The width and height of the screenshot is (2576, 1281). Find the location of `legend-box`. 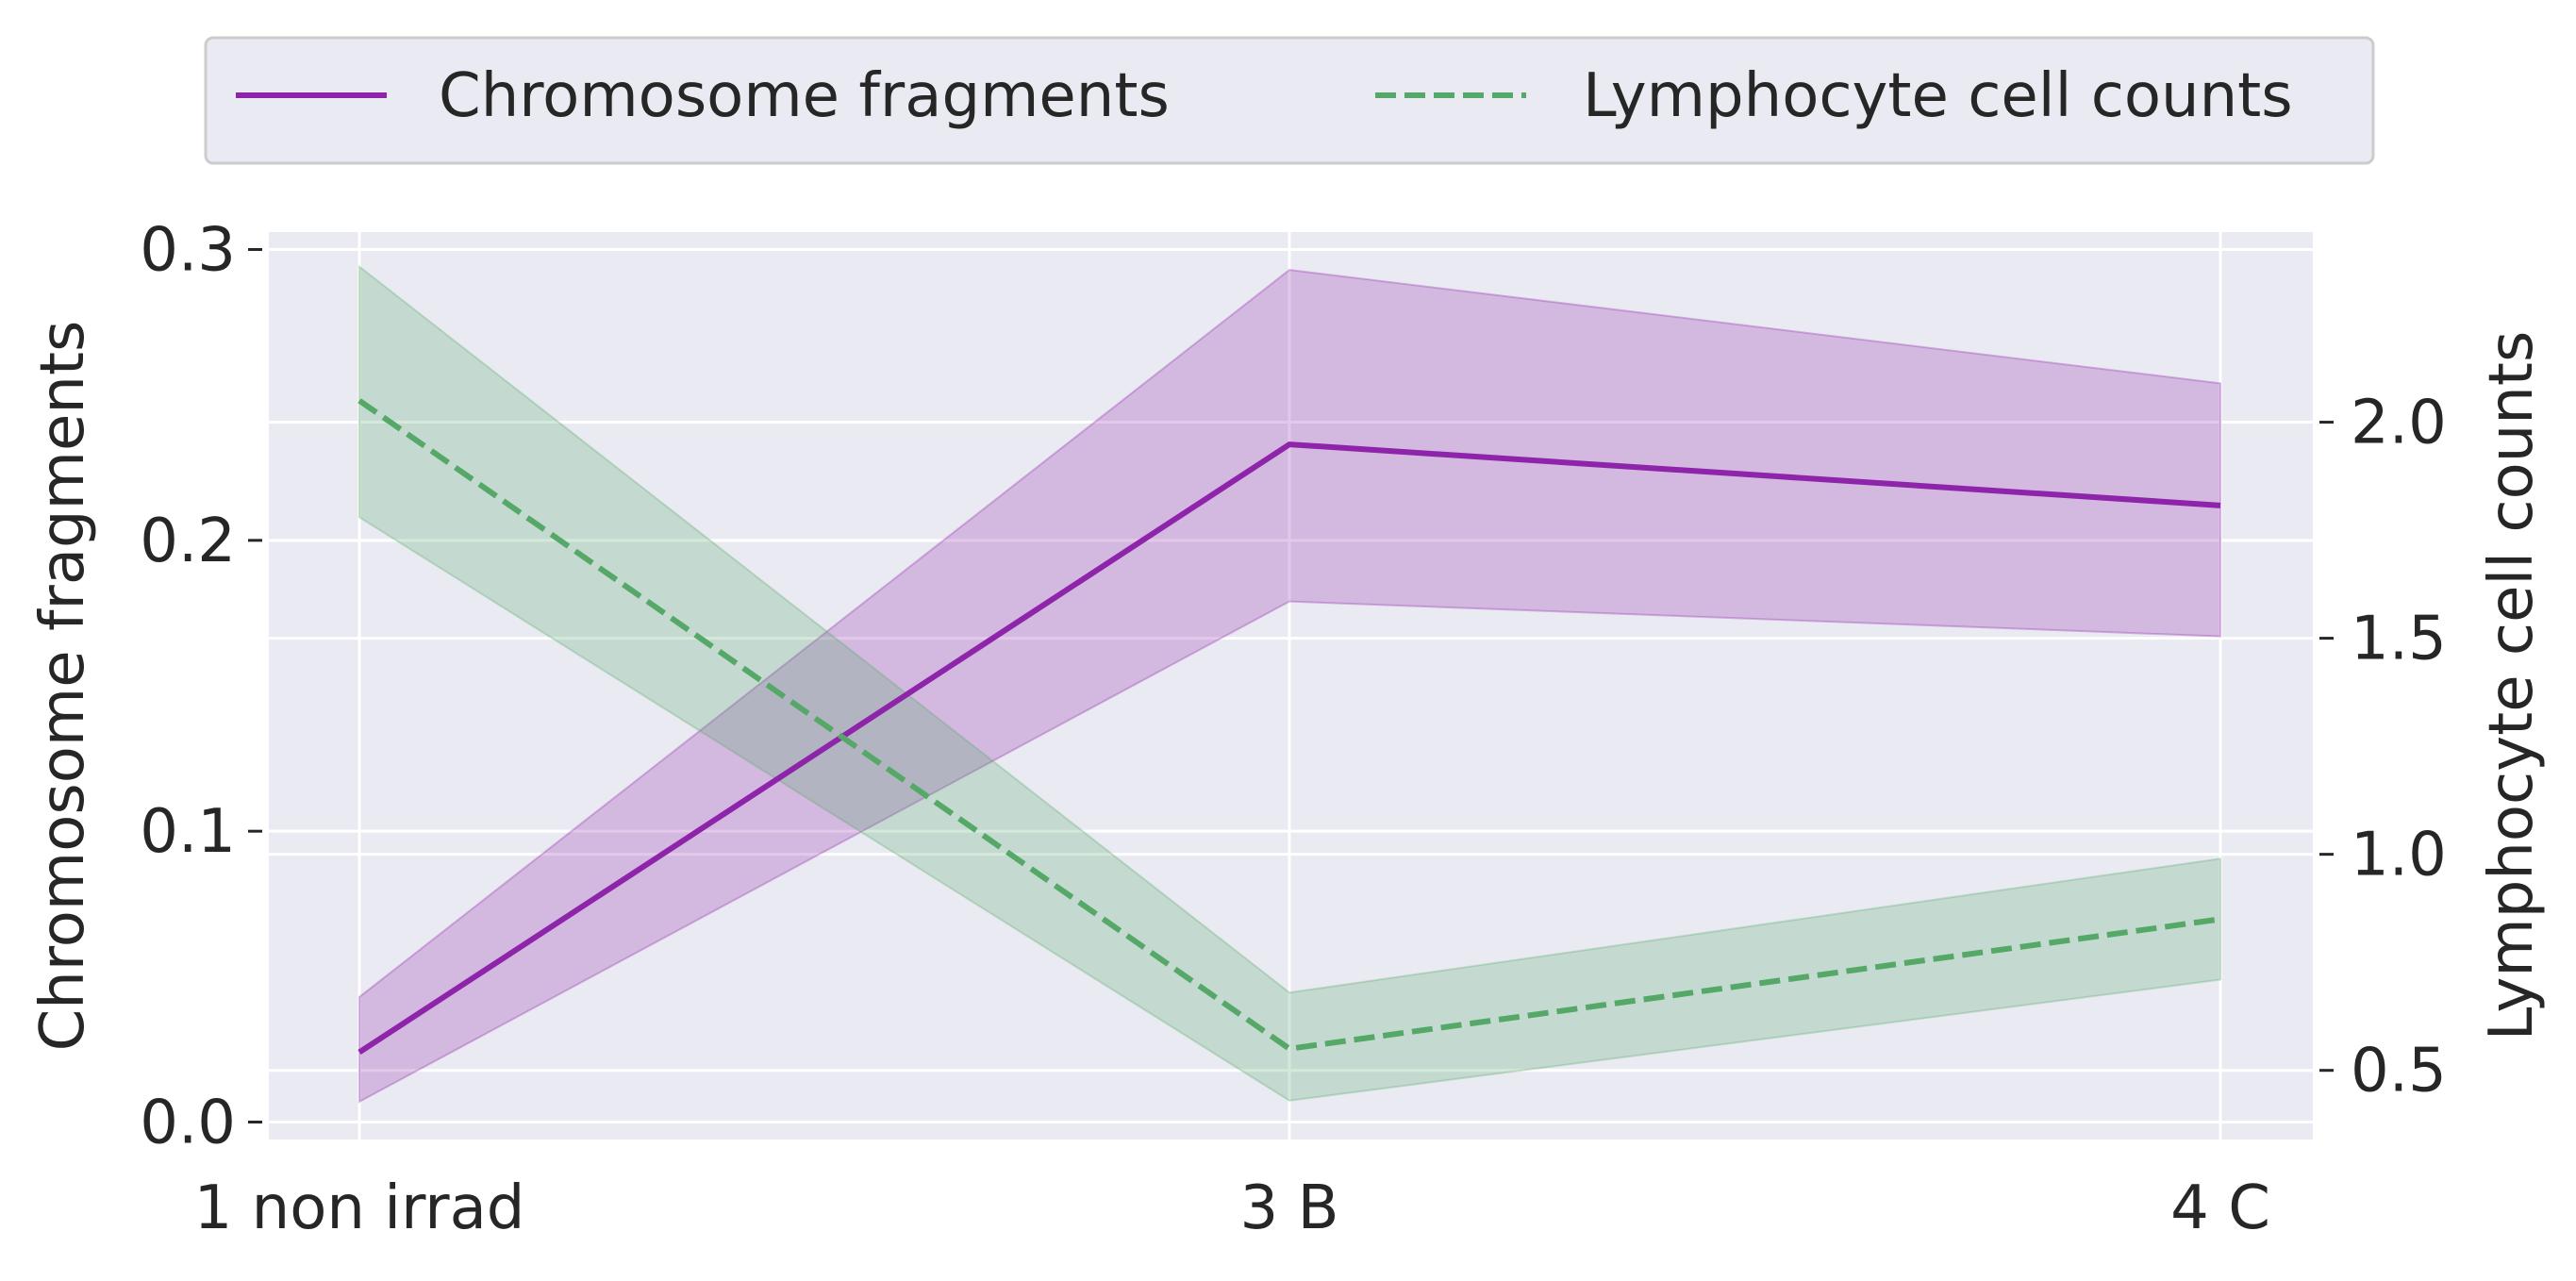

legend-box is located at coordinates (1289, 101).